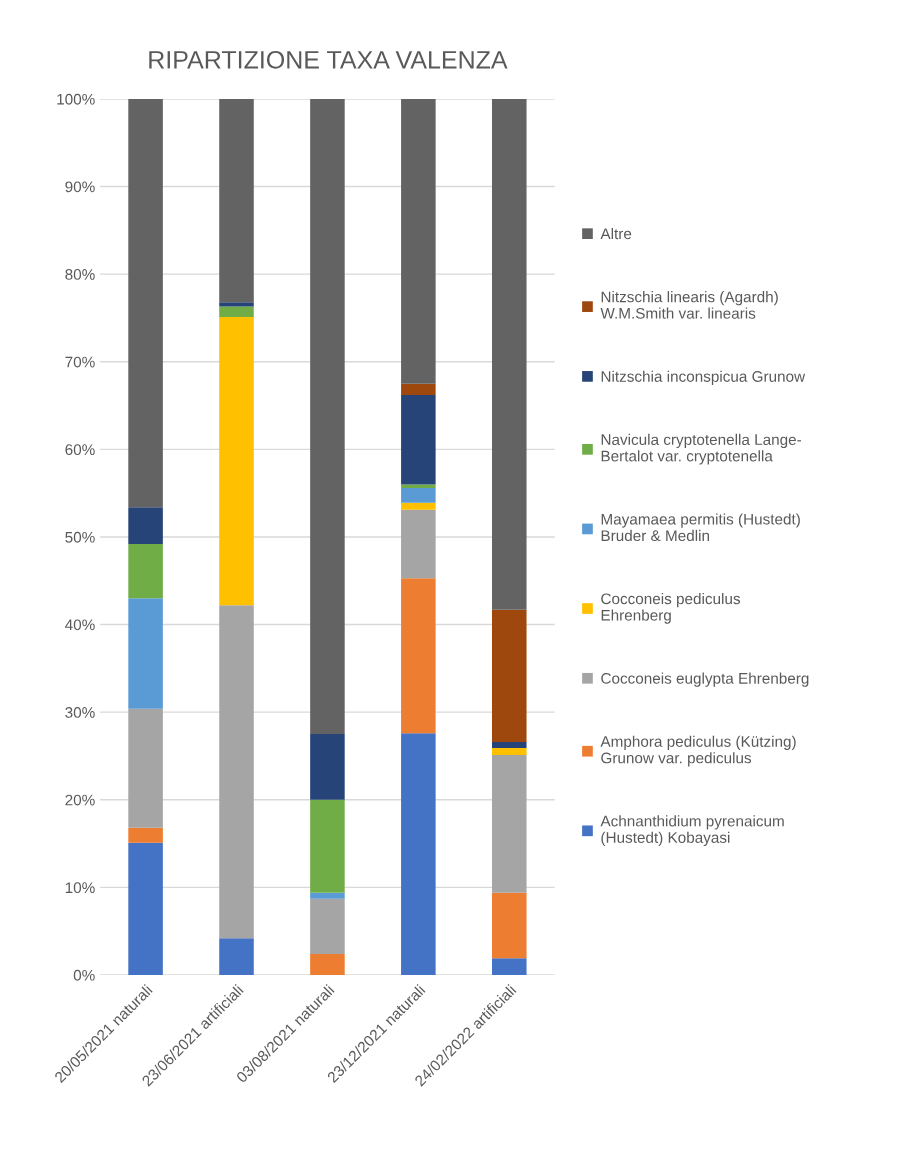 This screenshot has width=902, height=1160. What do you see at coordinates (76, 99) in the screenshot?
I see `y-tick-label: 100%` at bounding box center [76, 99].